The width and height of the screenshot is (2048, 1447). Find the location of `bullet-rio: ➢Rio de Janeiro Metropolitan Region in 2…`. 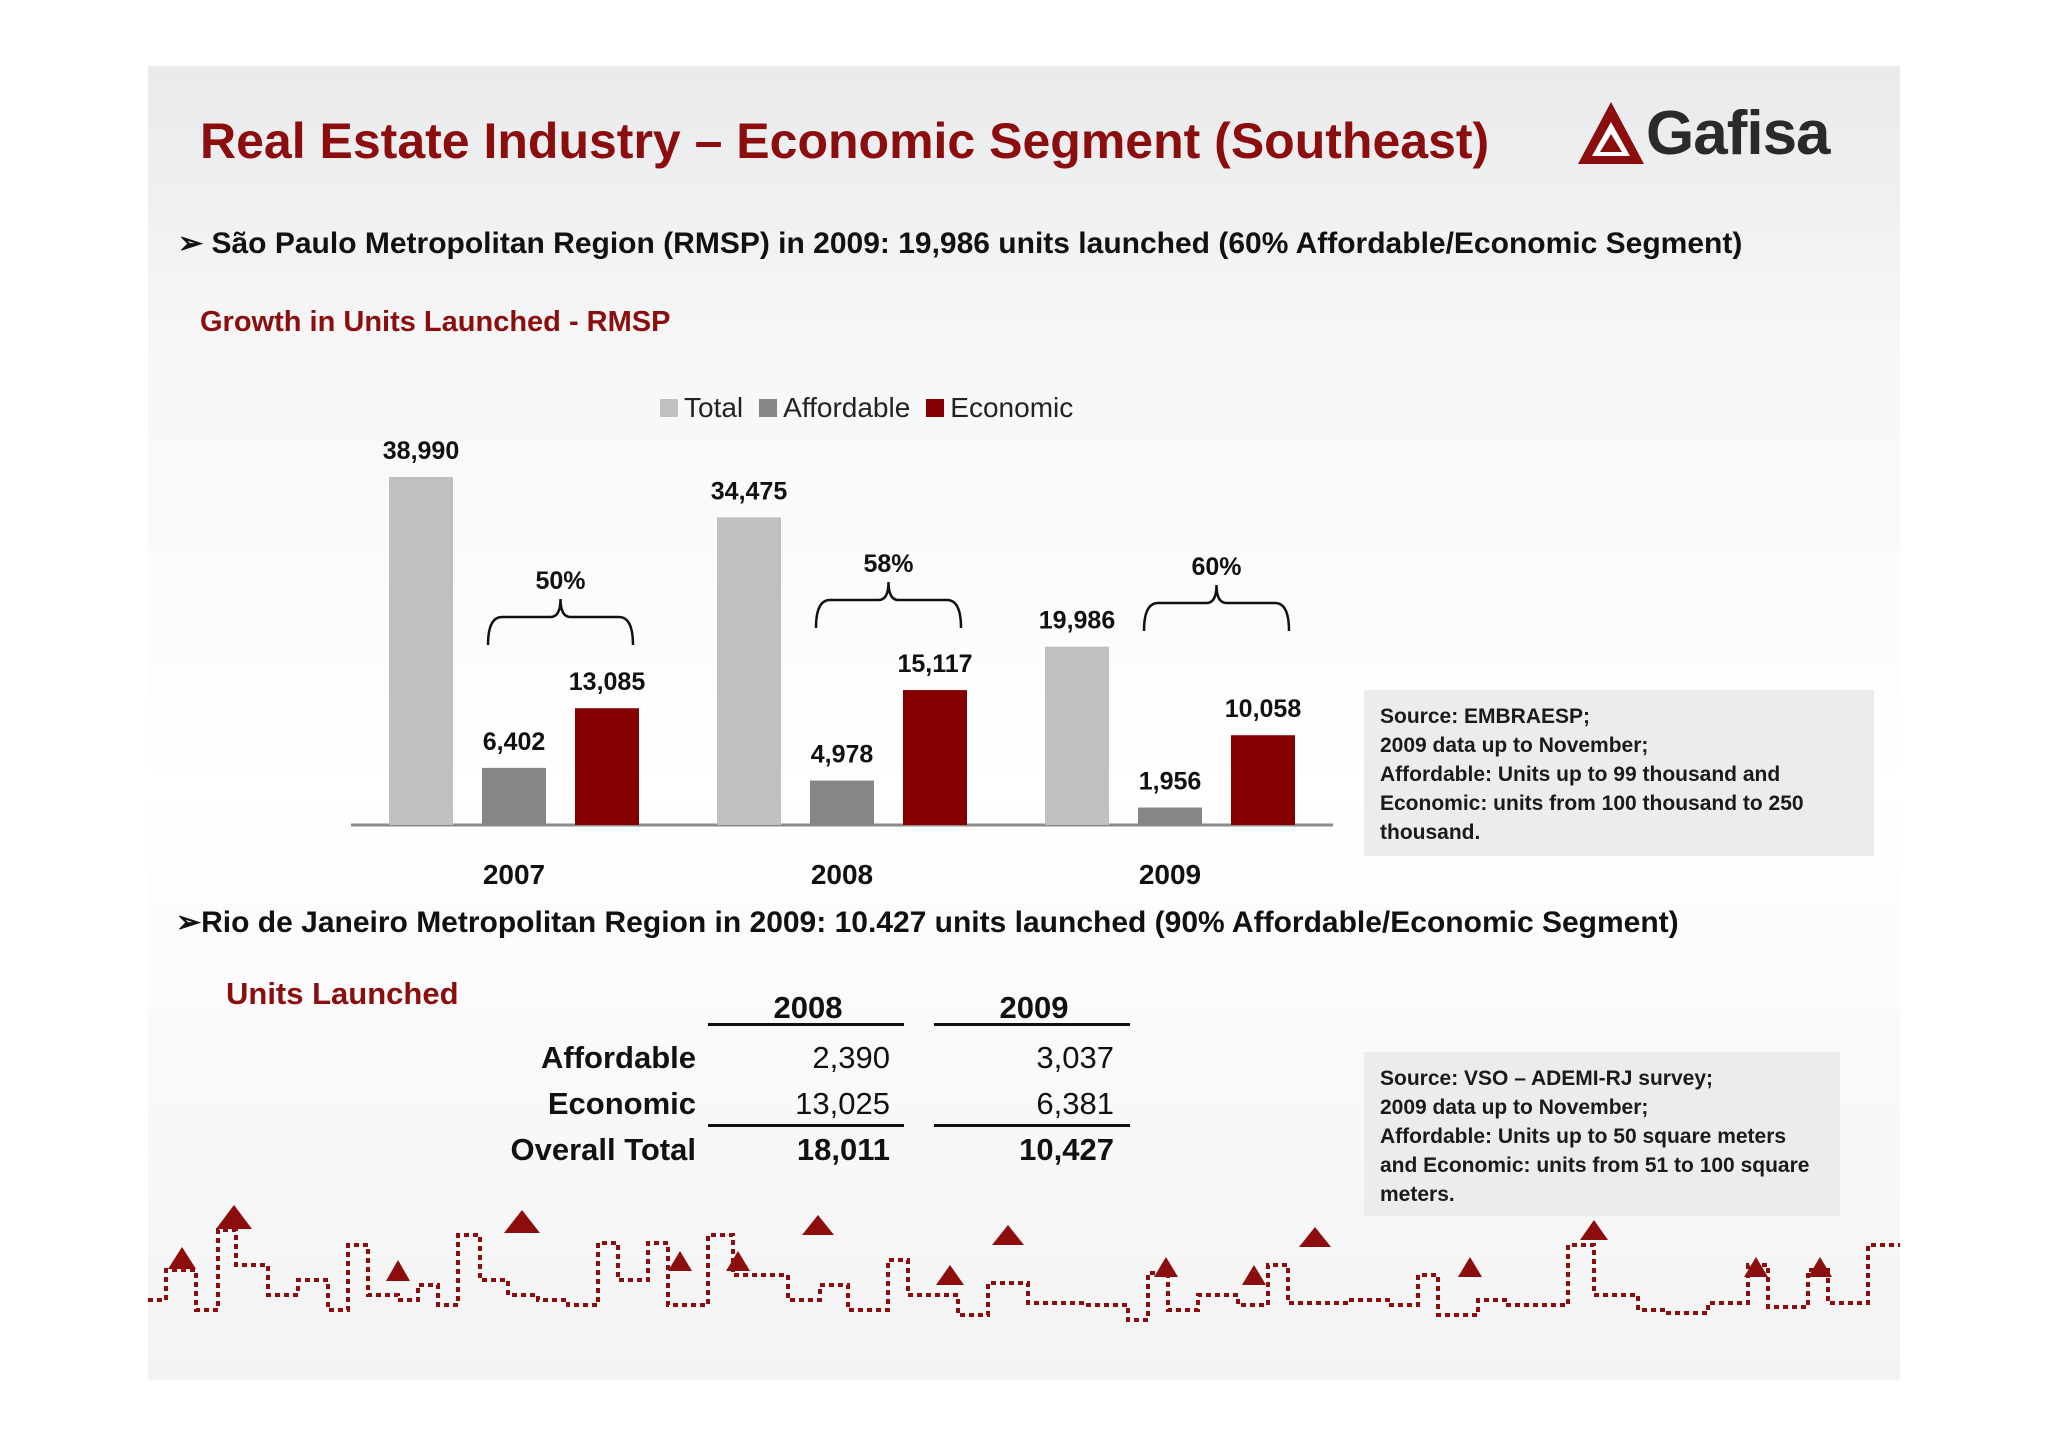

bullet-rio: ➢Rio de Janeiro Metropolitan Region in 2… is located at coordinates (927, 922).